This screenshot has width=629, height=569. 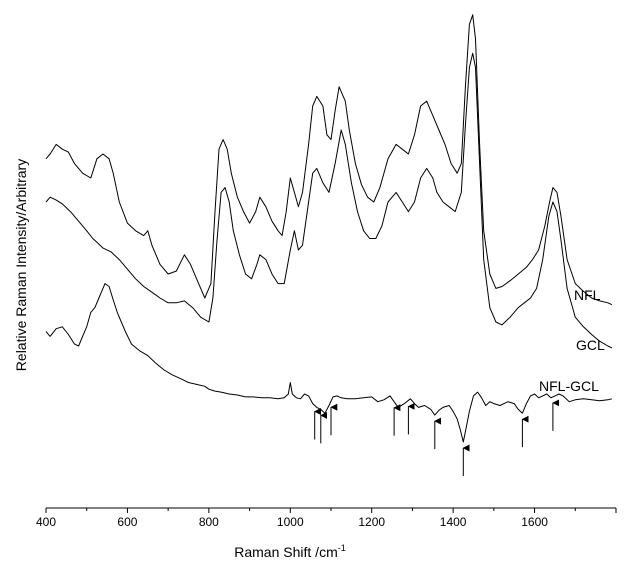 What do you see at coordinates (342, 548) in the screenshot?
I see `x-axis-title-superscript: -1` at bounding box center [342, 548].